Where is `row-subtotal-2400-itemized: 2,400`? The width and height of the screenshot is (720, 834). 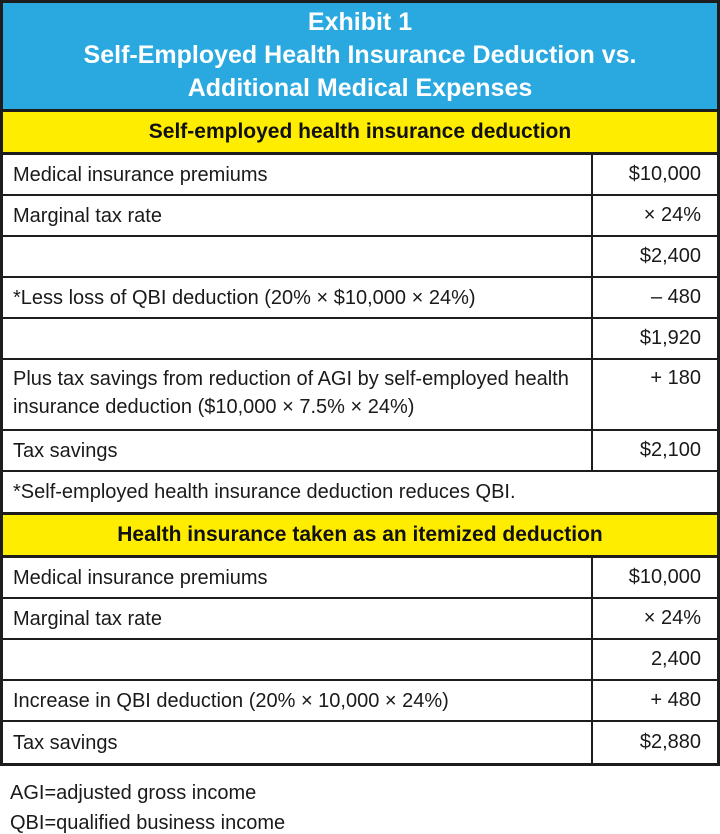
row-subtotal-2400-itemized: 2,400 is located at coordinates (360, 660).